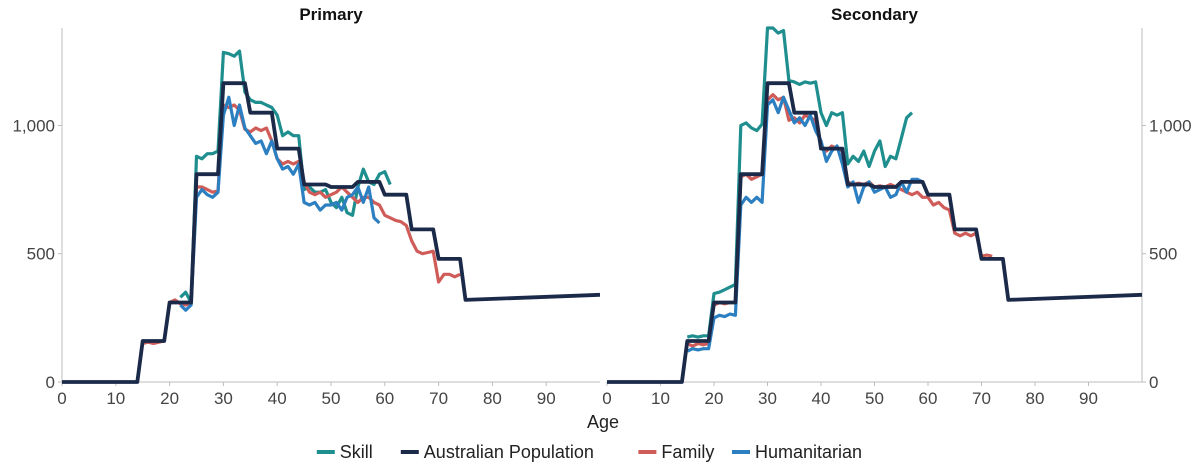 The height and width of the screenshot is (468, 1200). What do you see at coordinates (808, 452) in the screenshot?
I see `legend-label: Humanitarian` at bounding box center [808, 452].